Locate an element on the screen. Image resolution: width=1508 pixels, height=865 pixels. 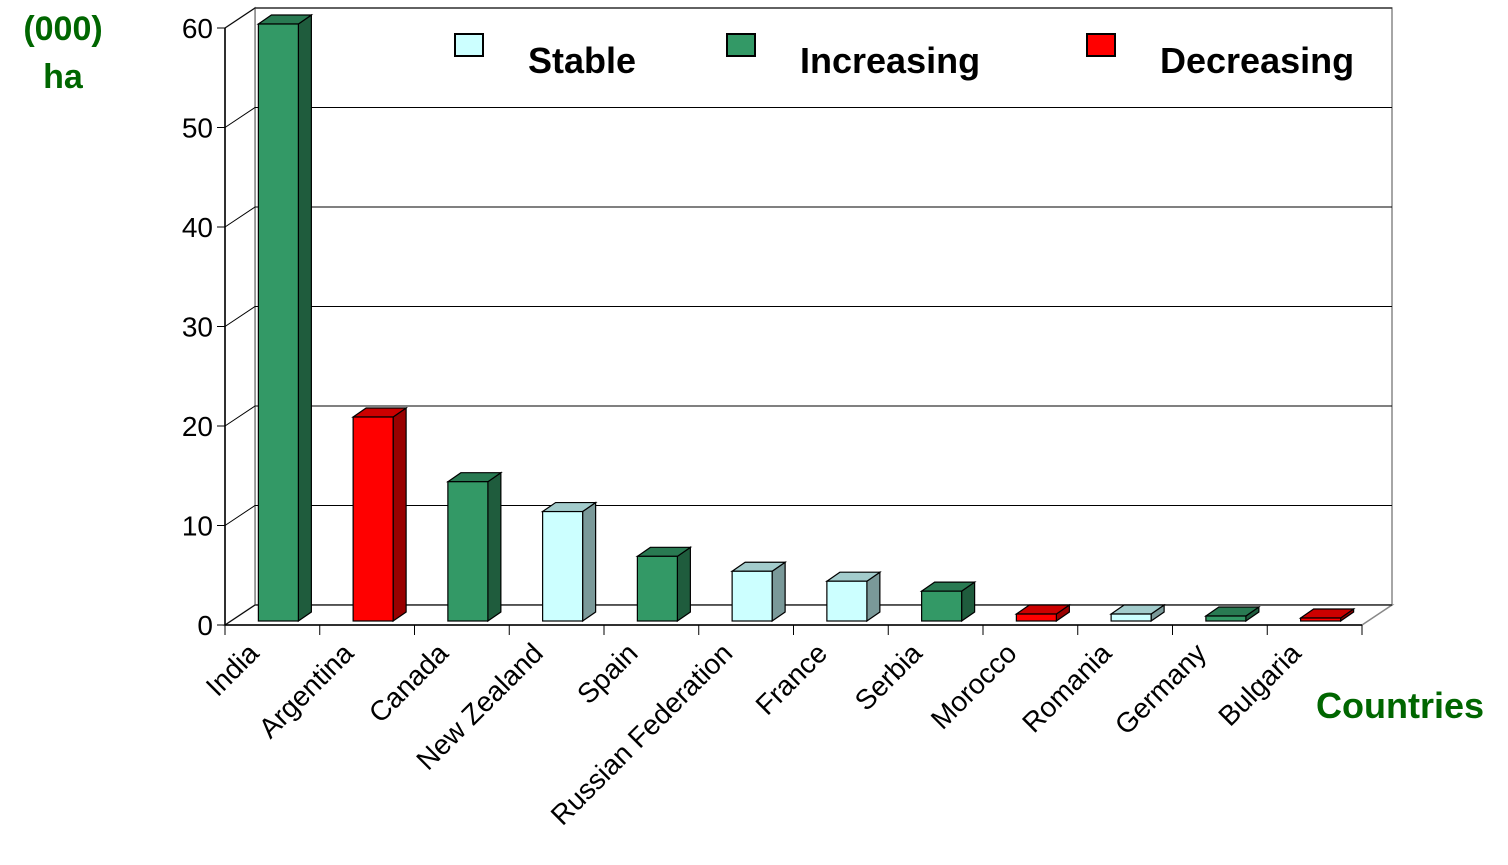
y-tick-label: 20 is located at coordinates (197, 426).